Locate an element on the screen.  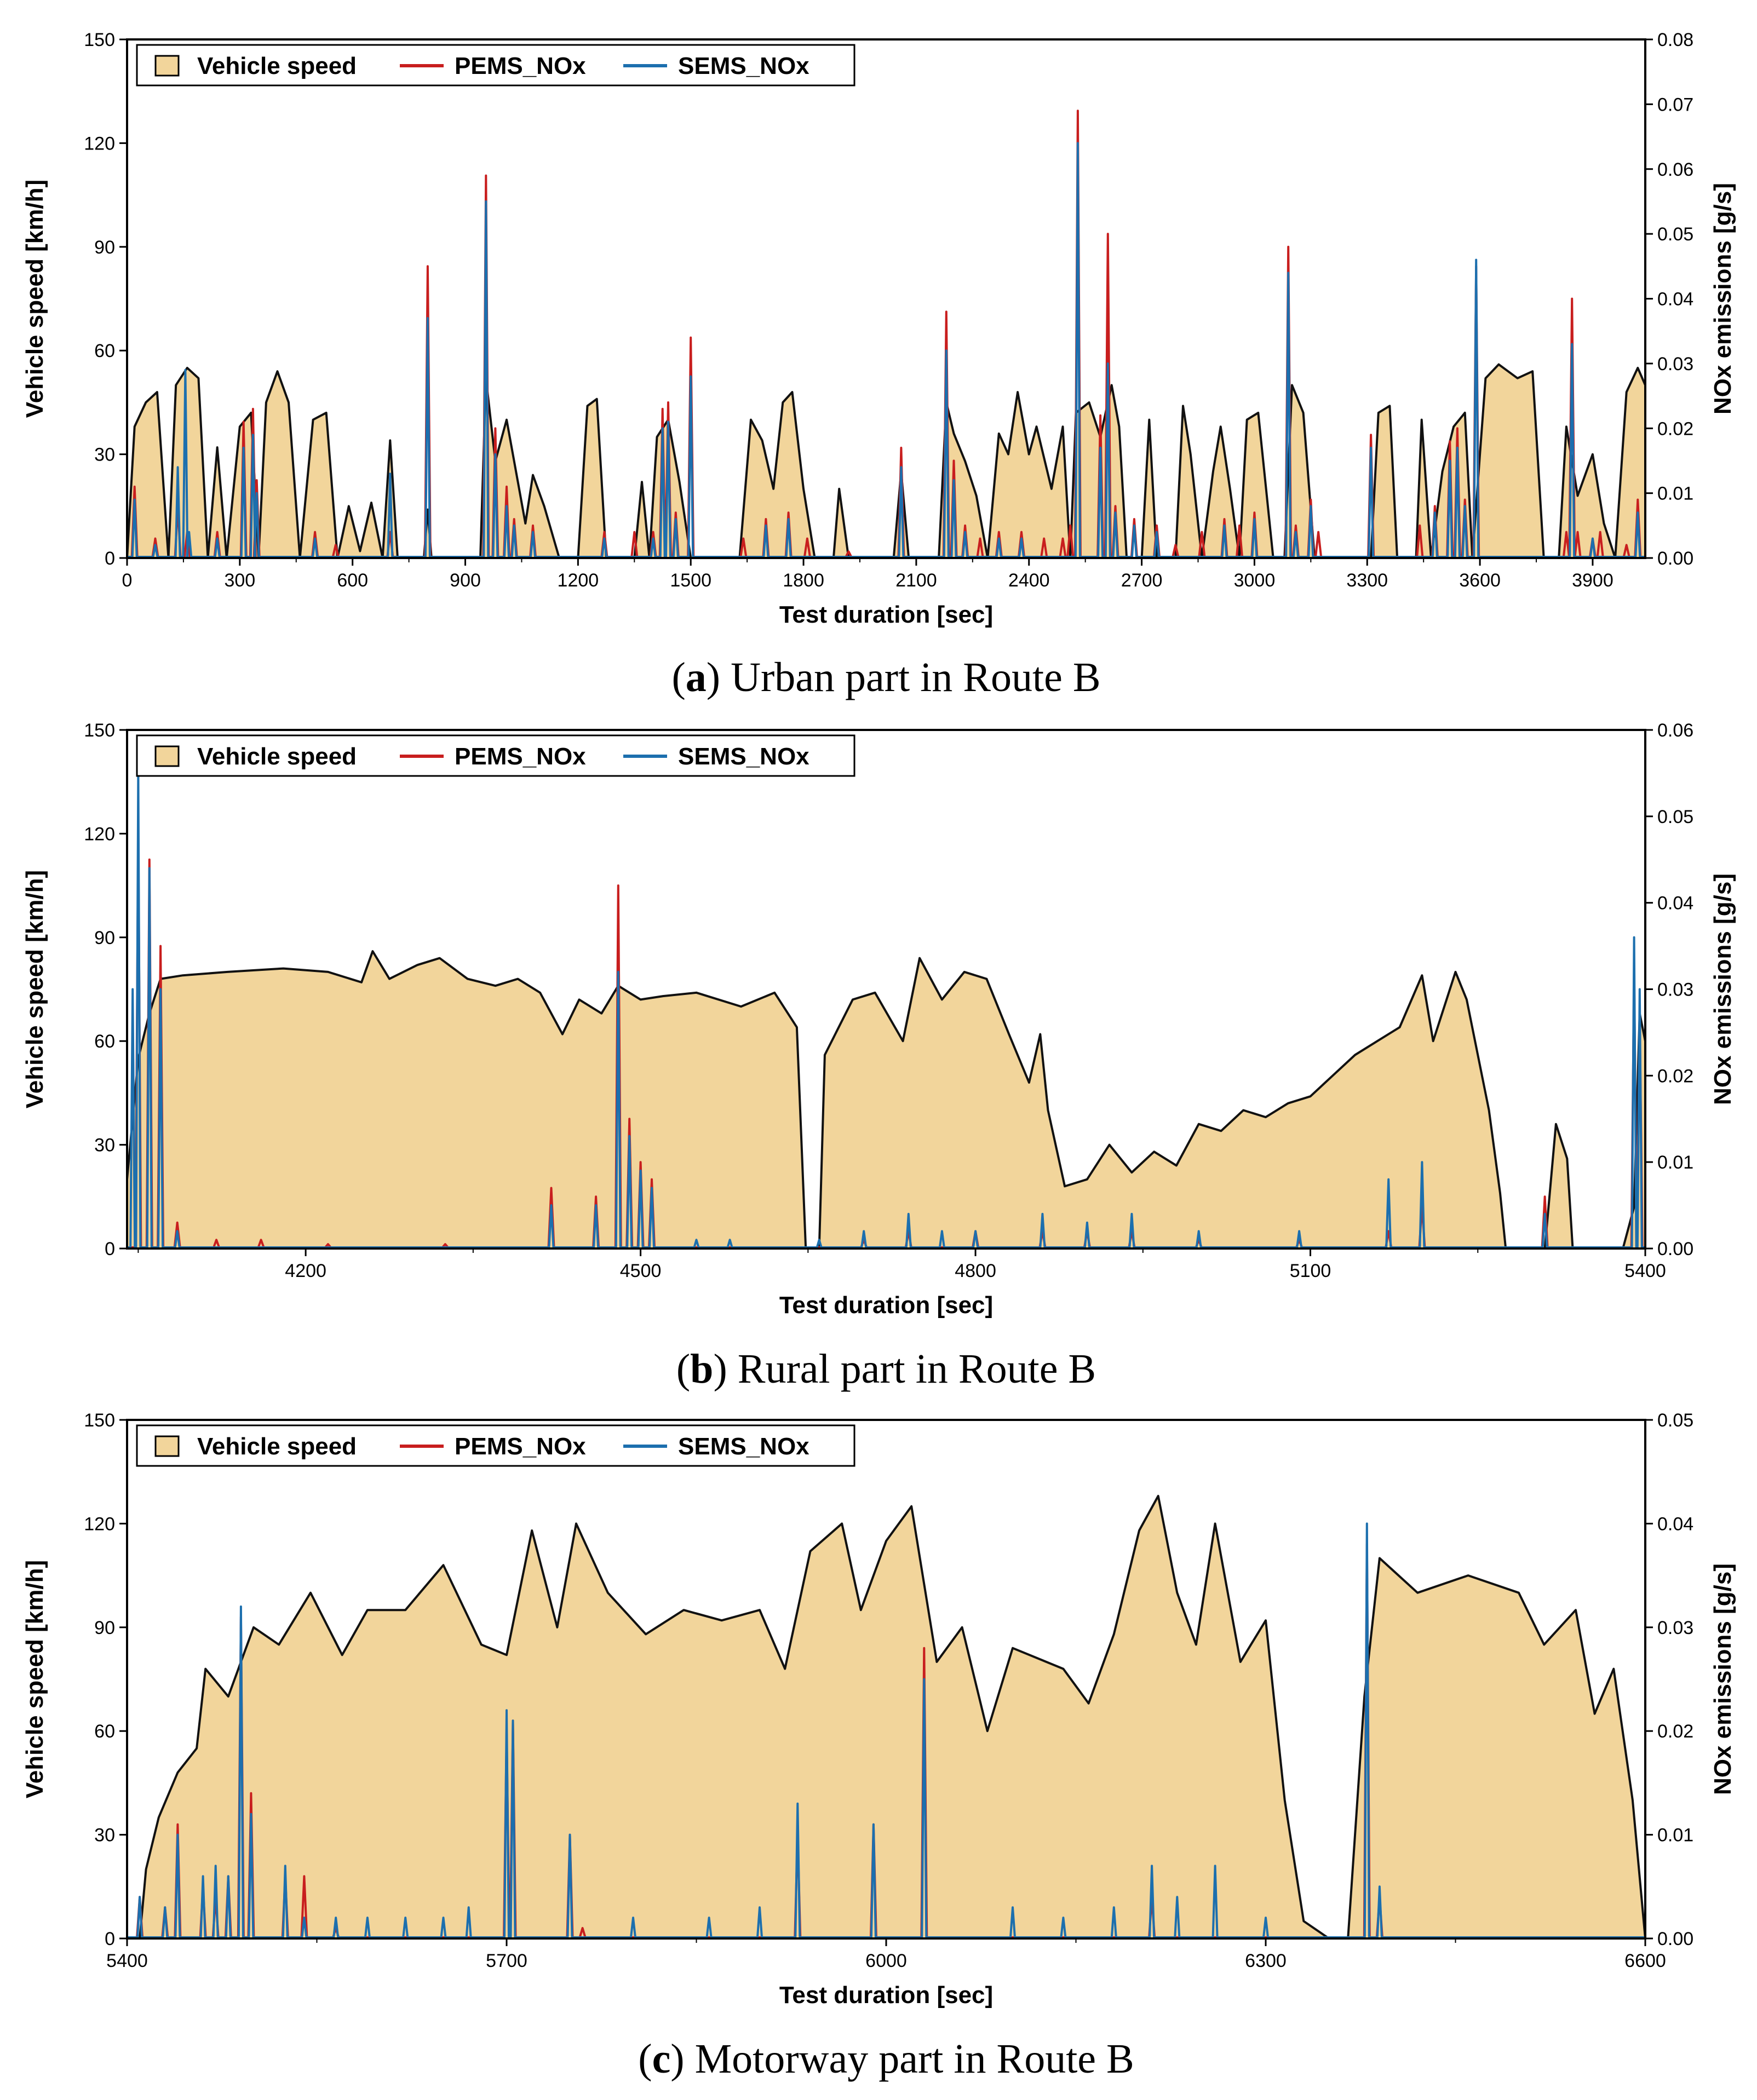
x-tick-label: 2100 is located at coordinates (916, 580).